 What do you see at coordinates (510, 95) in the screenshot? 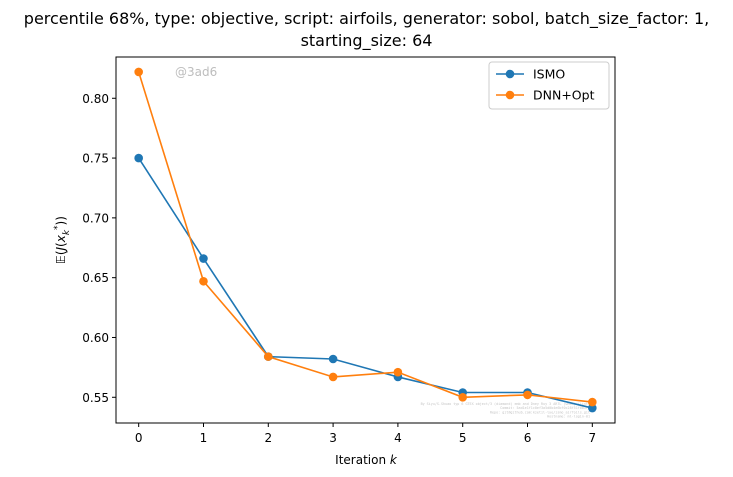
I see `legend-marker-dnn-opt` at bounding box center [510, 95].